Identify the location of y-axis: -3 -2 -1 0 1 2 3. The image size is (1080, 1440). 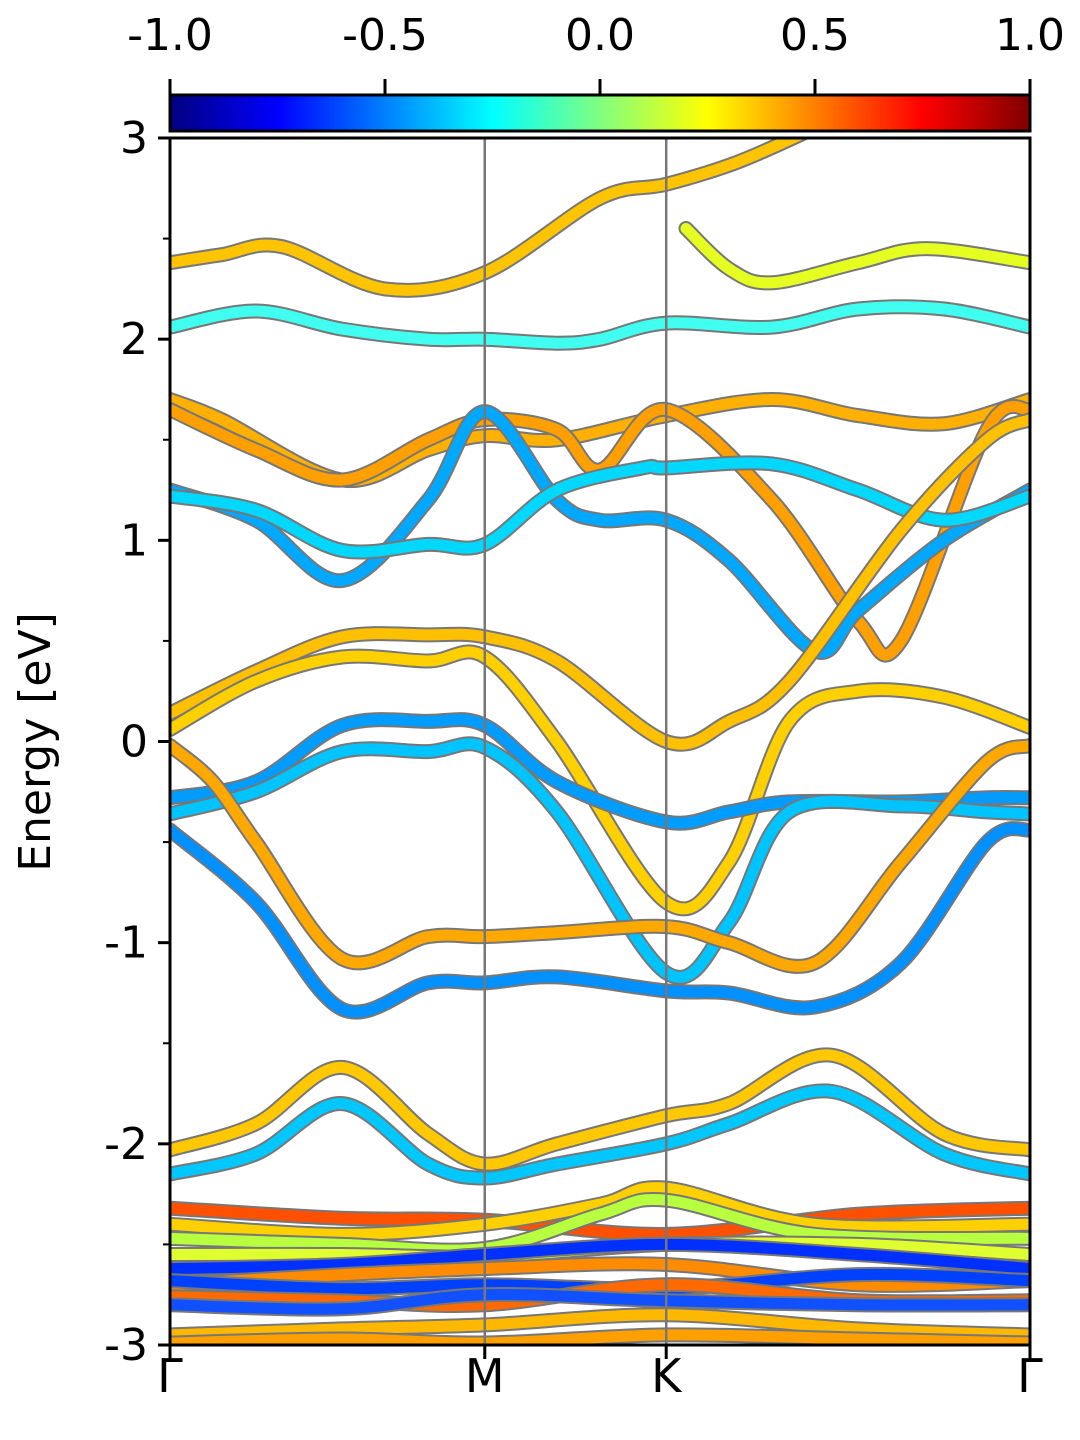
(137, 742).